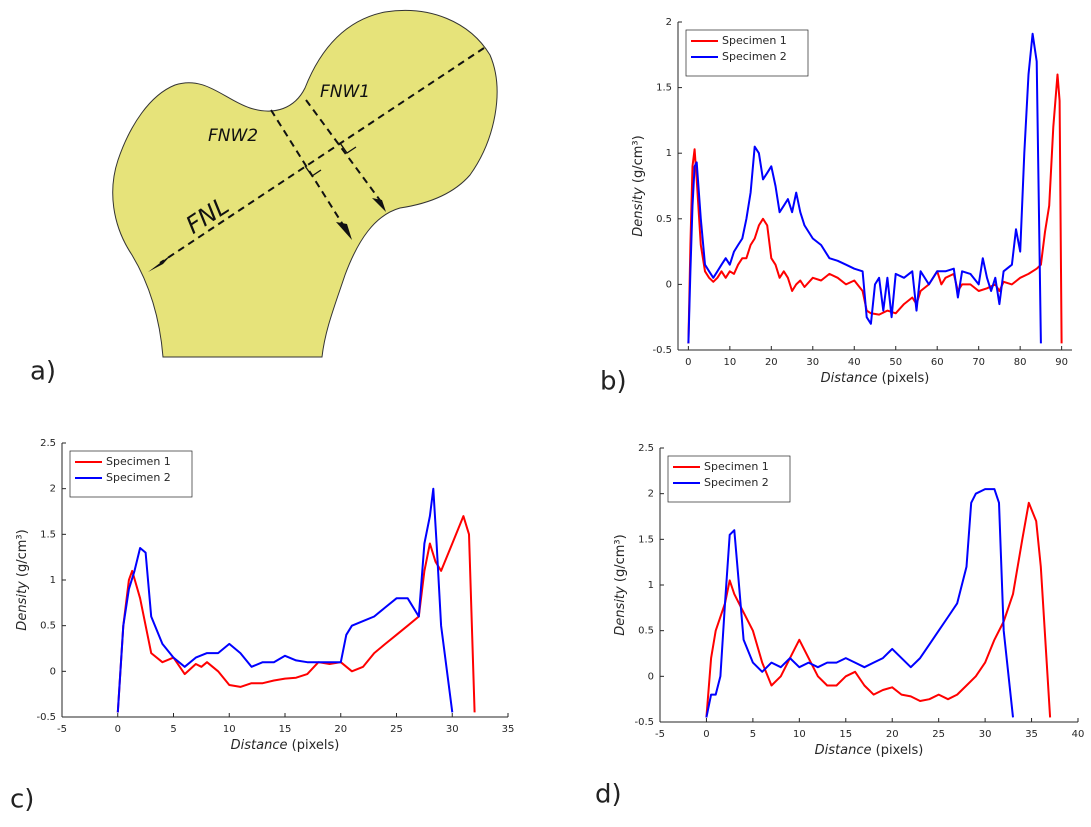  What do you see at coordinates (345, 92) in the screenshot?
I see `fnw1-label: FNW1` at bounding box center [345, 92].